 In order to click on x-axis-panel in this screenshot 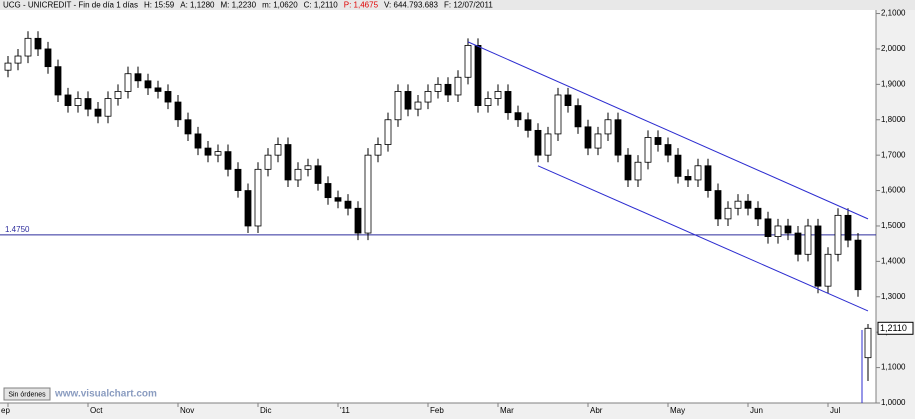, I will do `click(457, 411)`.